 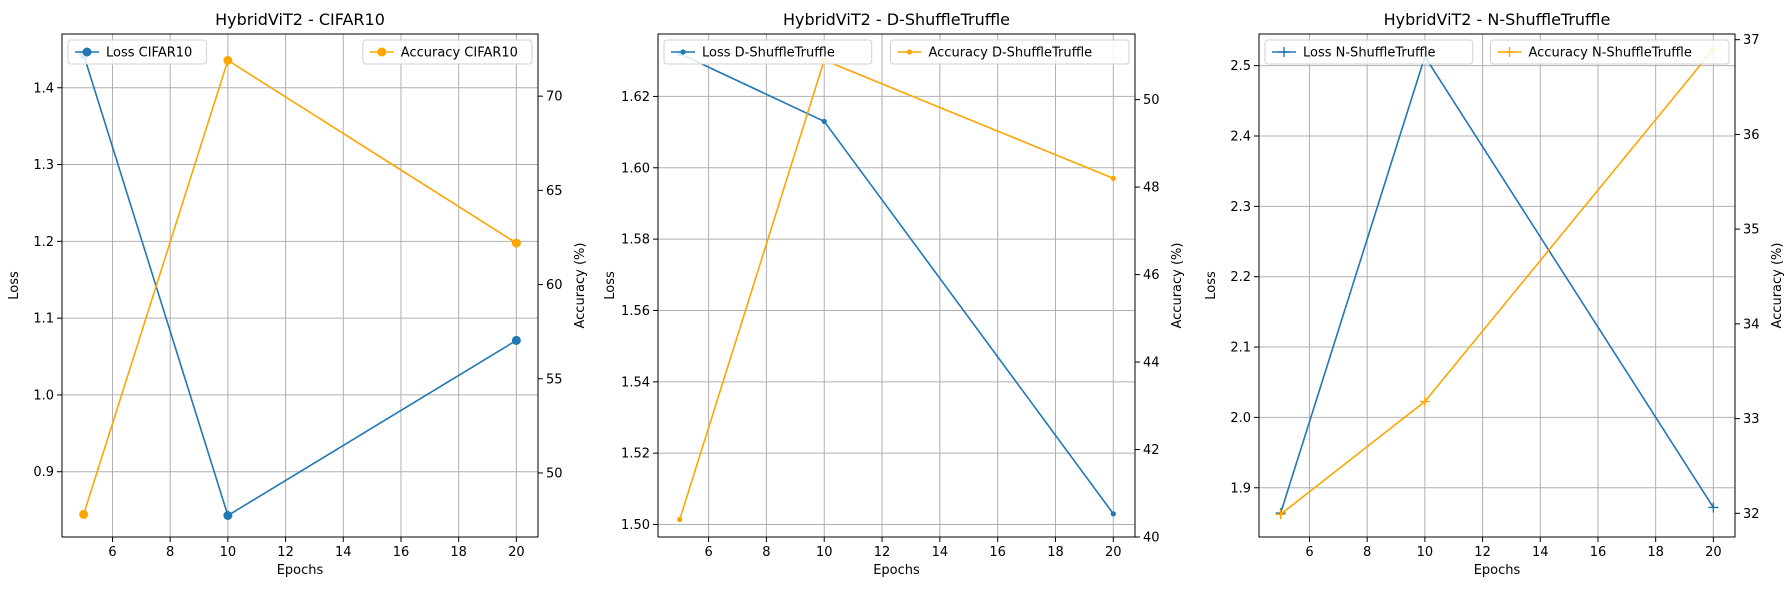 What do you see at coordinates (1240, 277) in the screenshot?
I see `y-tick-label: 2.2` at bounding box center [1240, 277].